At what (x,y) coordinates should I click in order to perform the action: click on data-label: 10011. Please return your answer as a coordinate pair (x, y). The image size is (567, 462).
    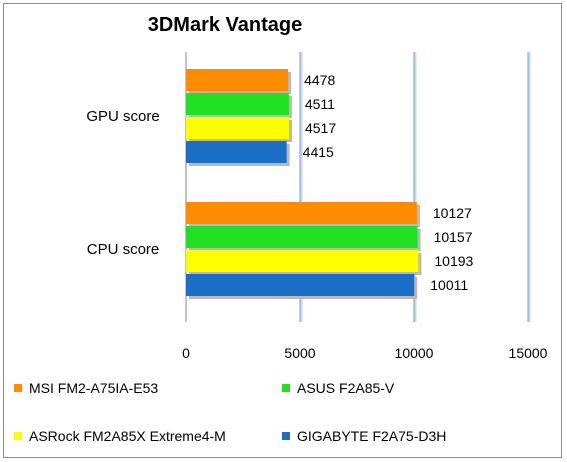
    Looking at the image, I should click on (449, 285).